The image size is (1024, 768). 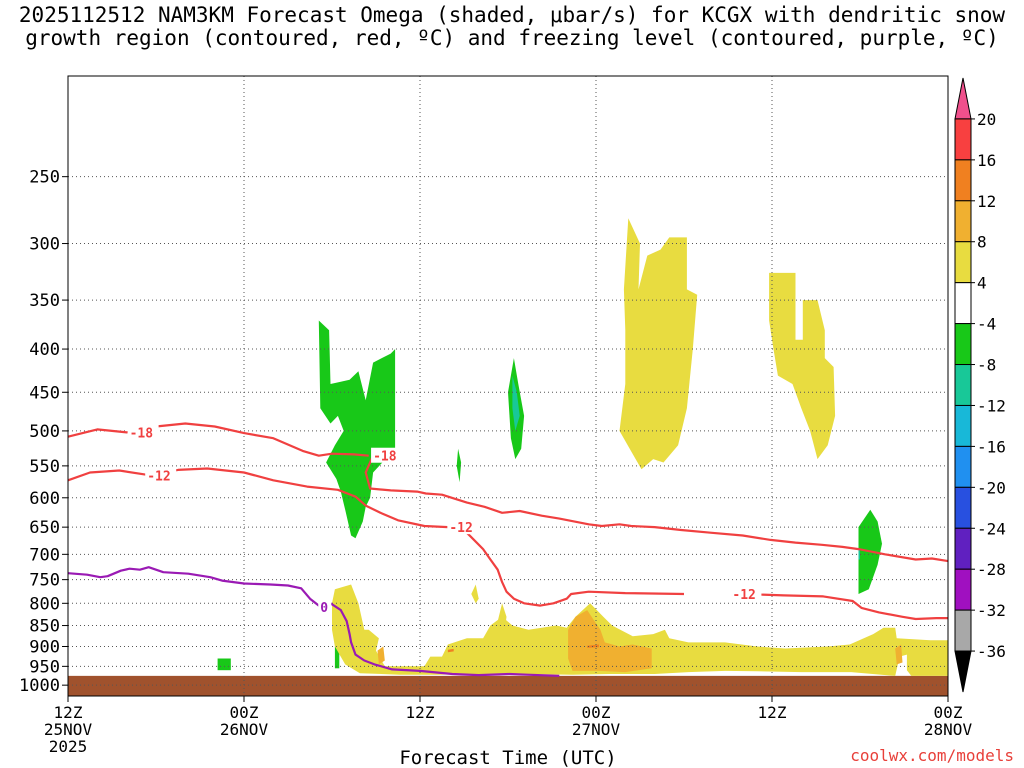 What do you see at coordinates (44, 604) in the screenshot?
I see `y-tick-label-800: 800` at bounding box center [44, 604].